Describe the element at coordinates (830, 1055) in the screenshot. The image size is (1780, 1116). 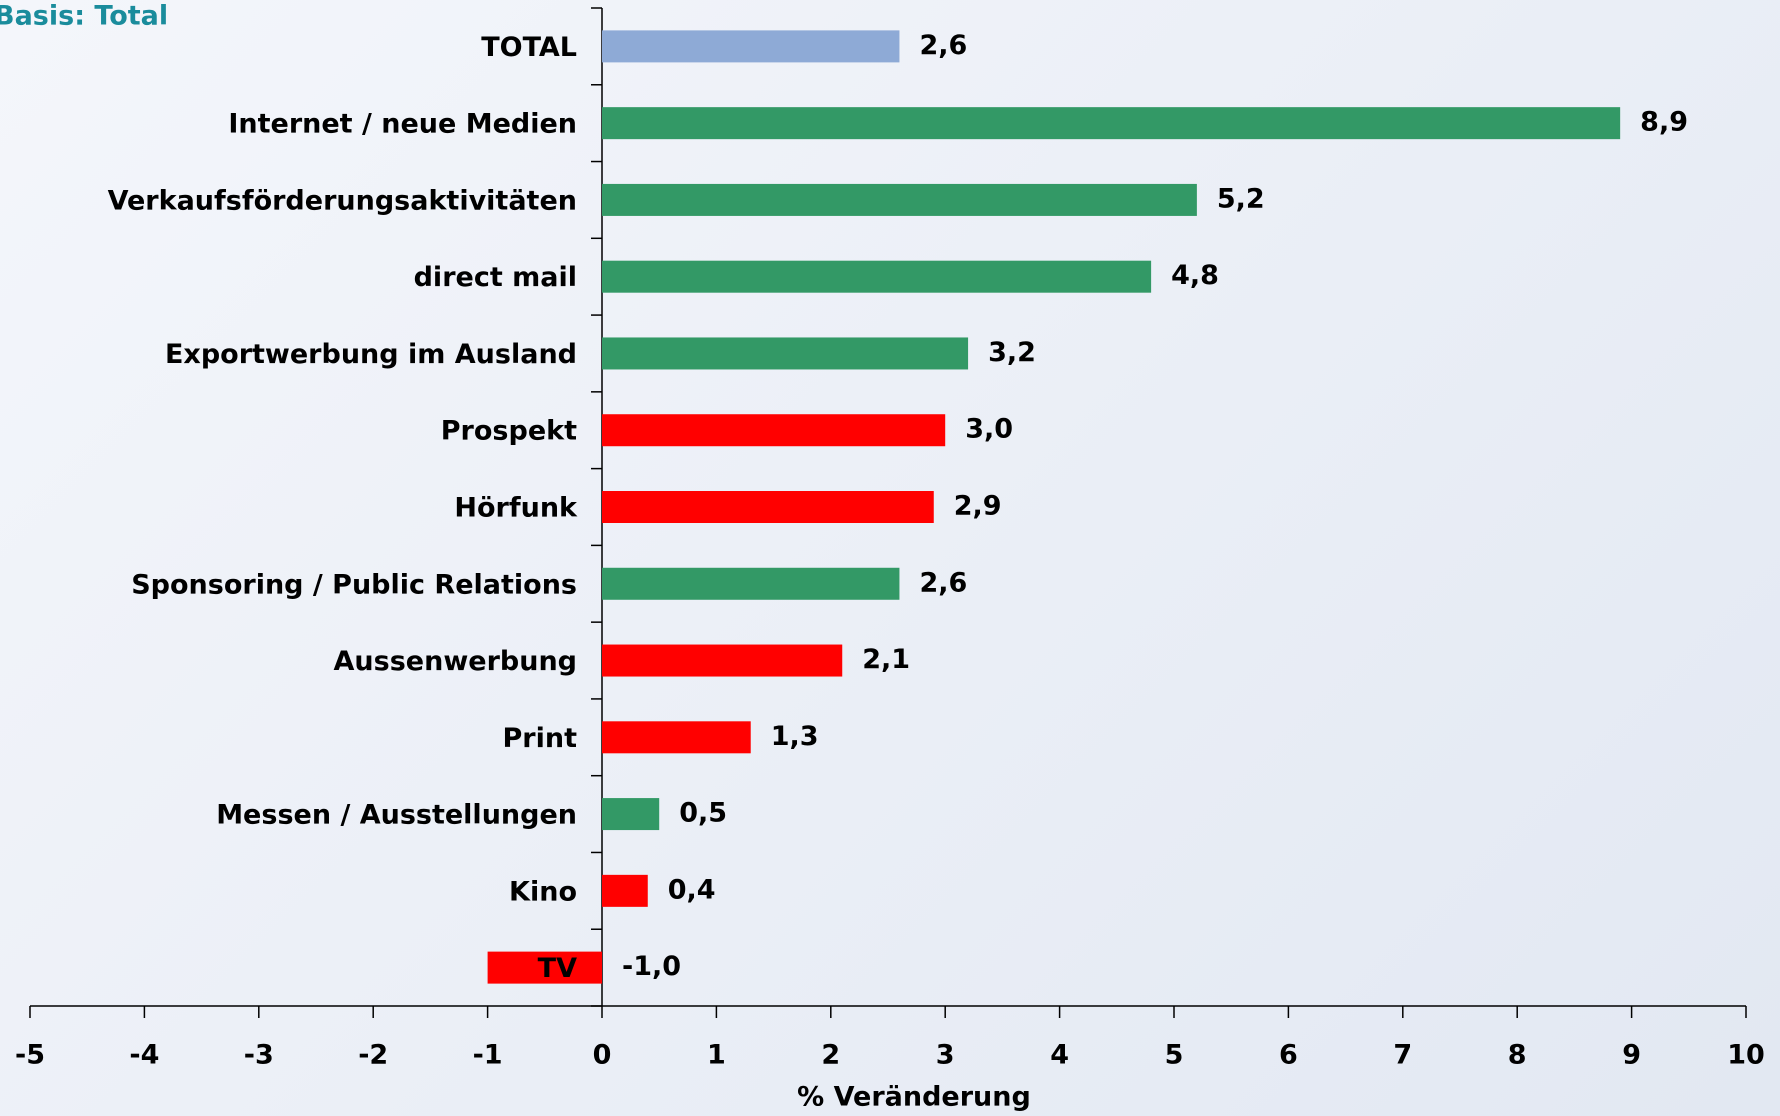
I see `x-tick-label: 2` at that location.